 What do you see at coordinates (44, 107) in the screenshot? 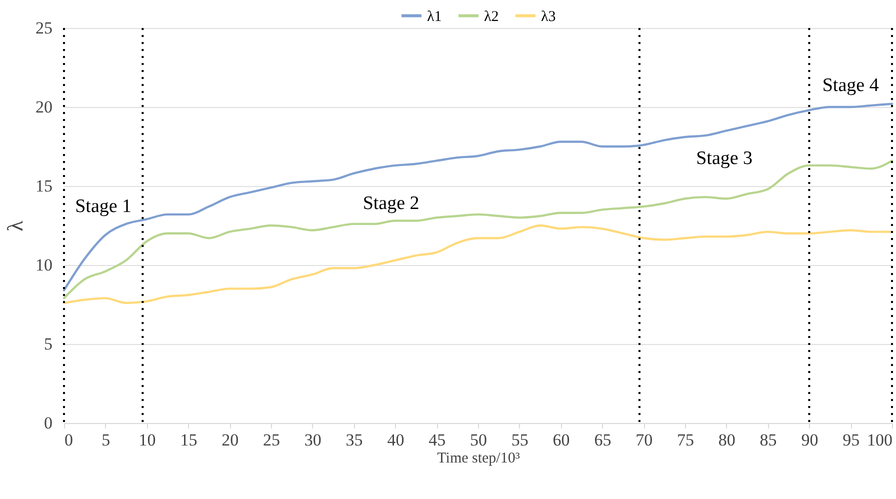
I see `y-tick-label: 20` at bounding box center [44, 107].